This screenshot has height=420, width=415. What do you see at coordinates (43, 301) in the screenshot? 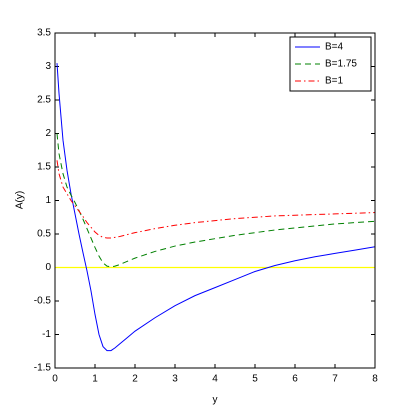
I see `y-tick-label: -0.5` at bounding box center [43, 301].